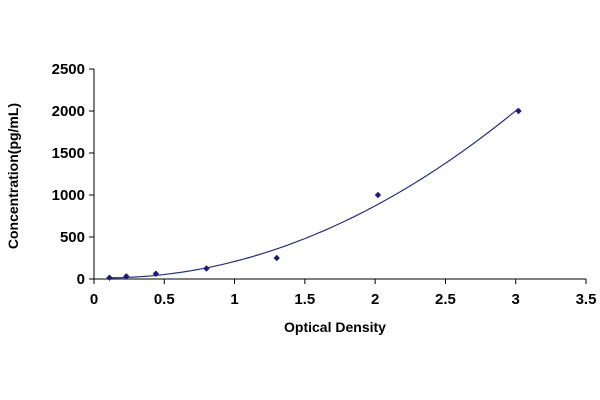 The width and height of the screenshot is (600, 400). What do you see at coordinates (343, 293) in the screenshot?
I see `x-ticks: 0 0.5 1 1.5 2 2.5 3 3.5` at bounding box center [343, 293].